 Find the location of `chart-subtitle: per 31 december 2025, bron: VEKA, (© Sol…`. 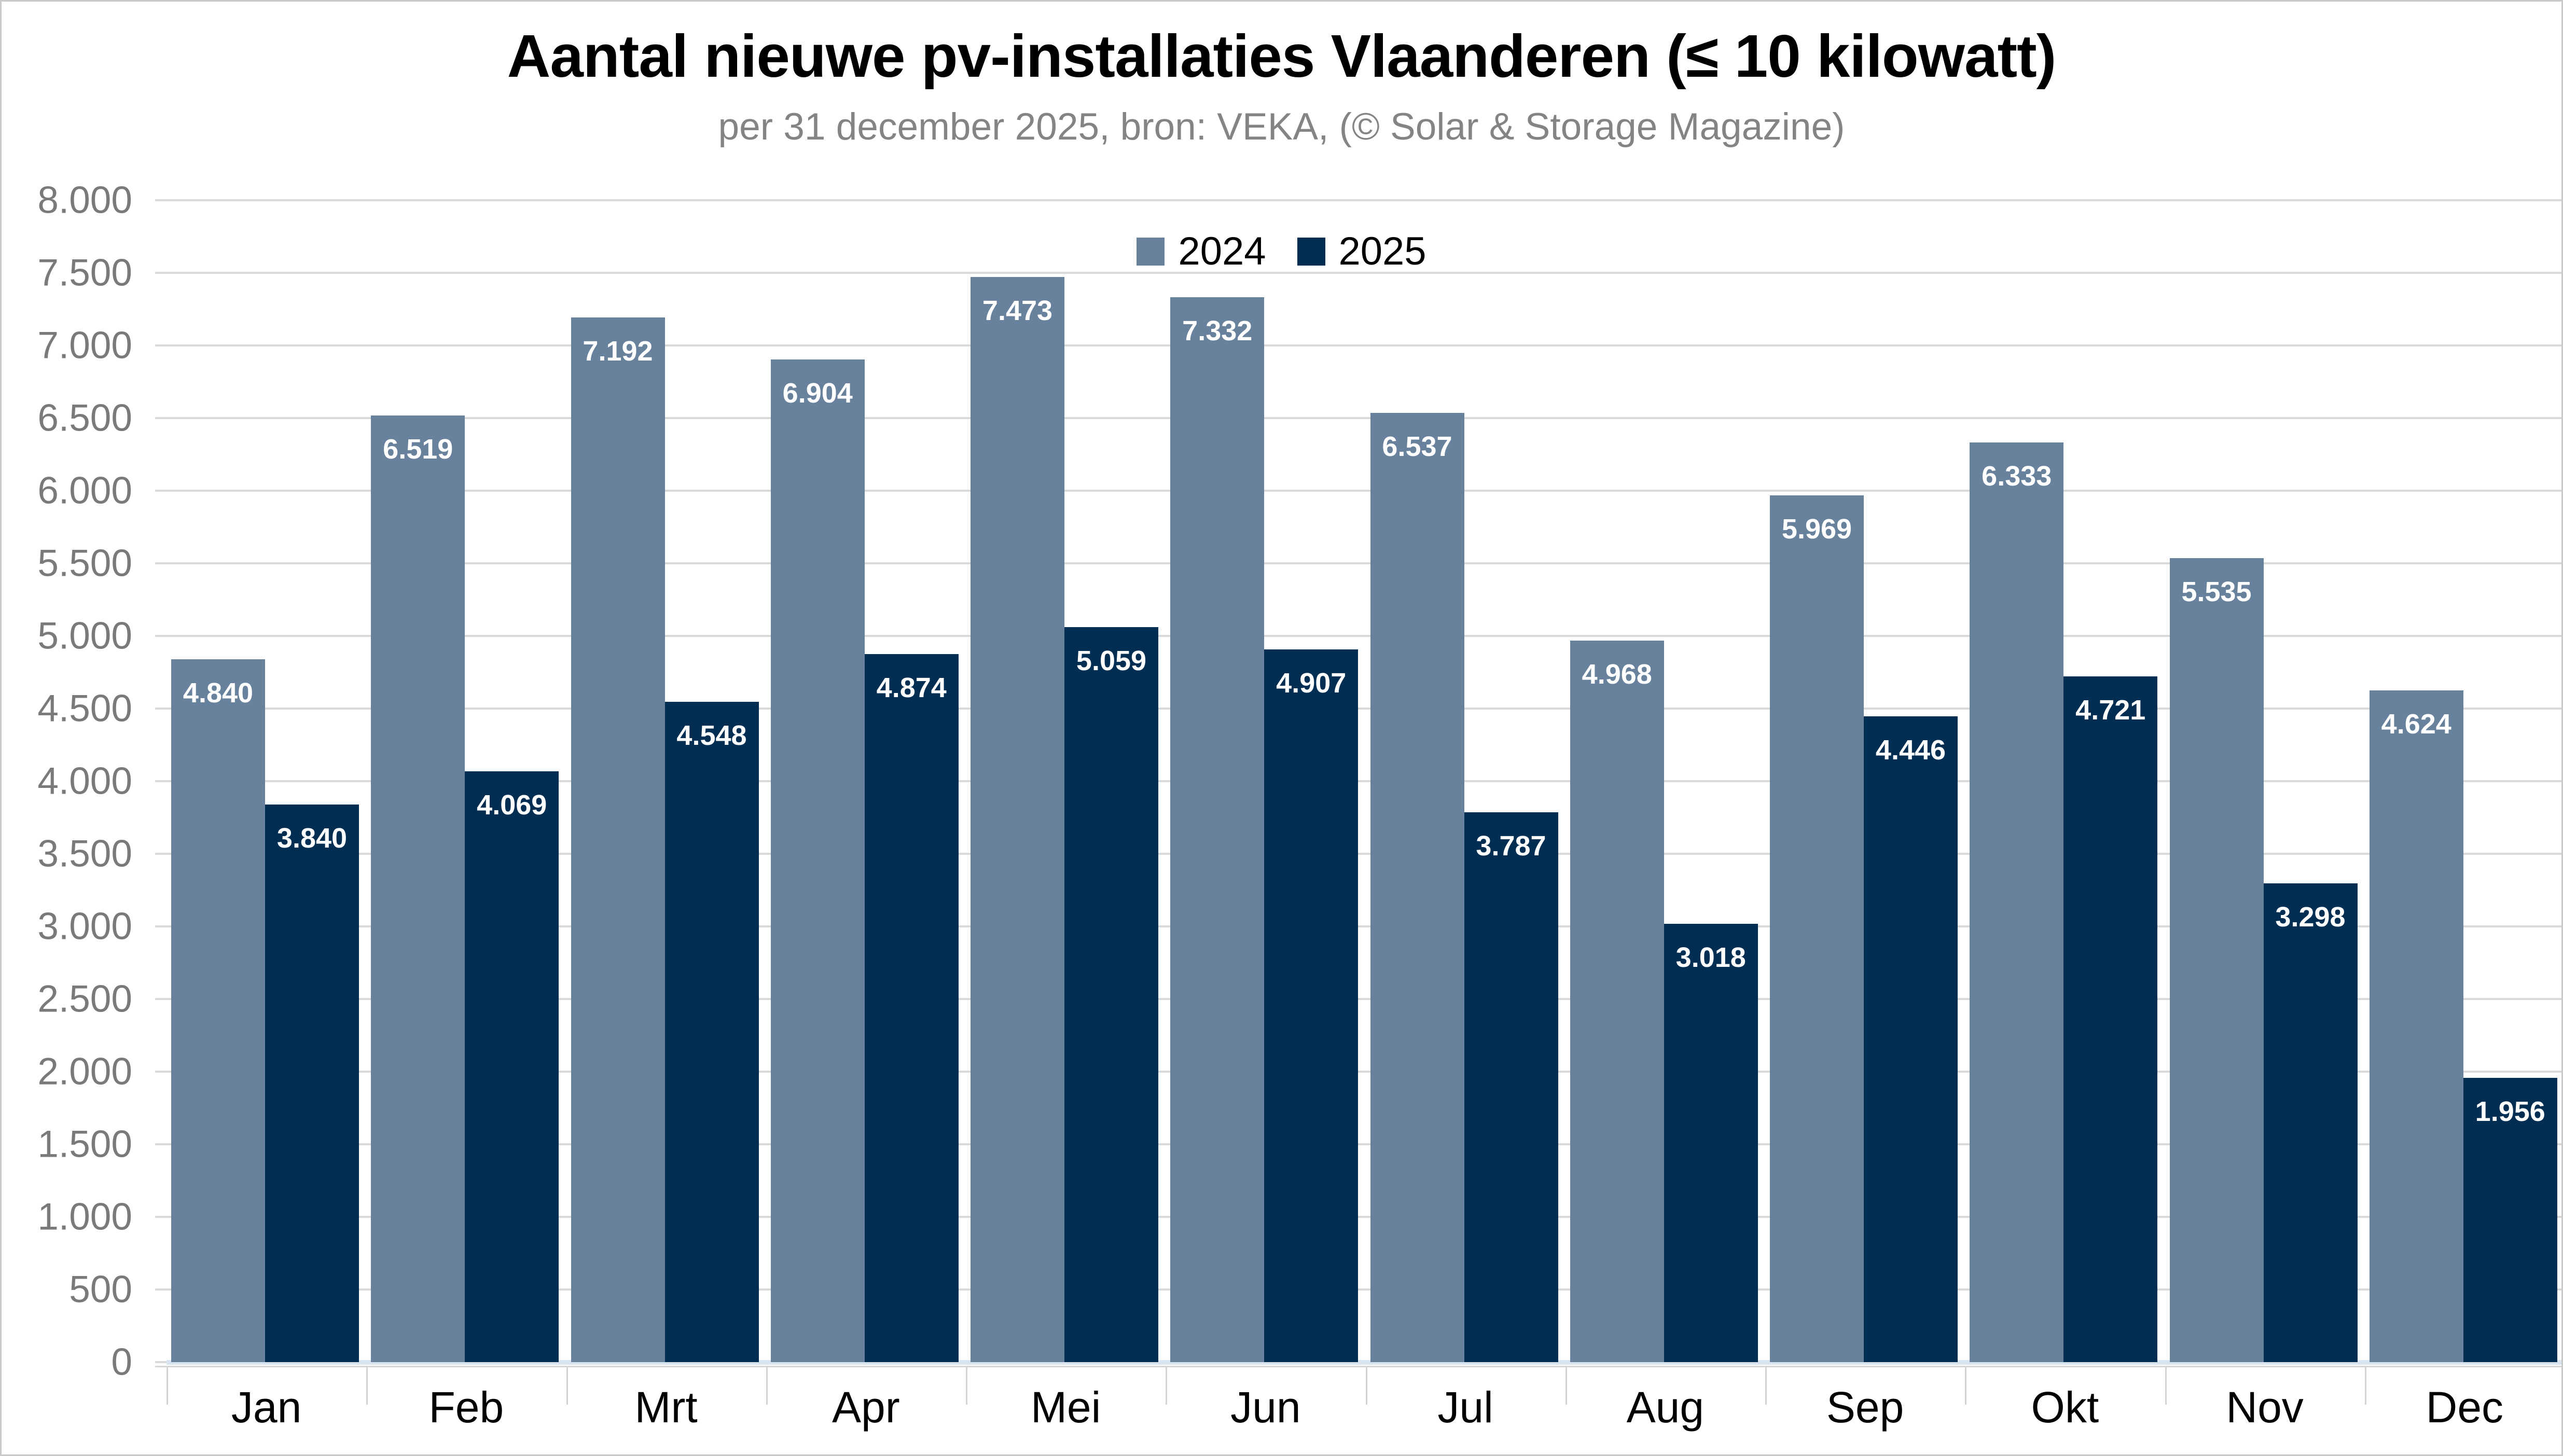

chart-subtitle: per 31 december 2025, bron: VEKA, (© Sol… is located at coordinates (1281, 127).